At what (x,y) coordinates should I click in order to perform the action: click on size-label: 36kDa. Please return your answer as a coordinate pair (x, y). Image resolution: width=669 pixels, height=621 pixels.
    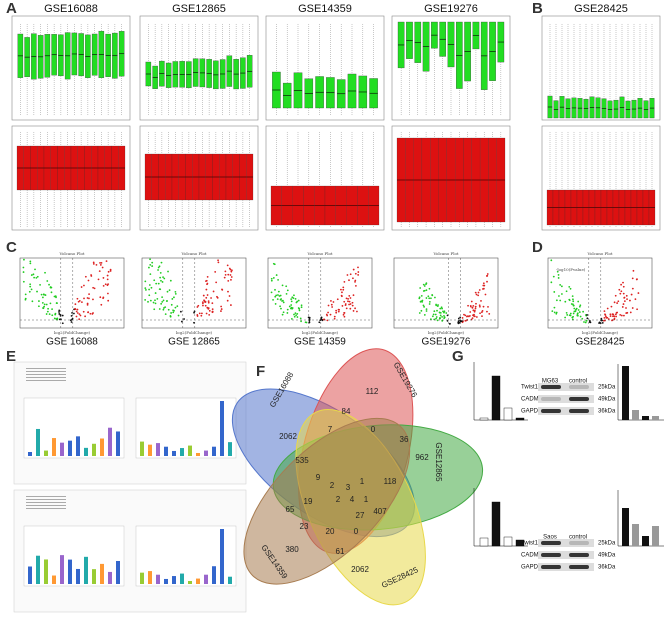
    Looking at the image, I should click on (607, 568).